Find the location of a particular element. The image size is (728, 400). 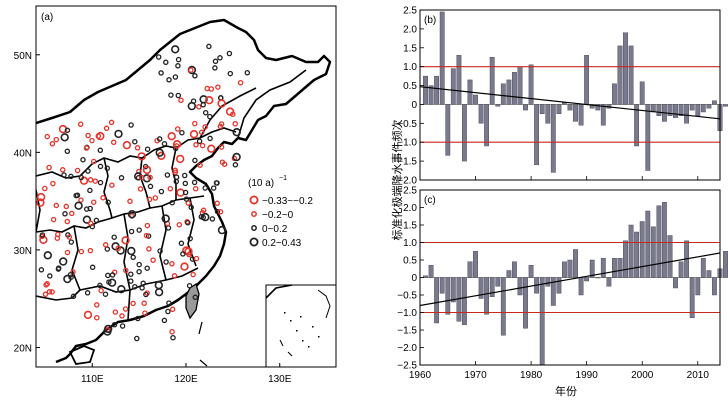

lat-tick-label: 30N is located at coordinates (23, 251).